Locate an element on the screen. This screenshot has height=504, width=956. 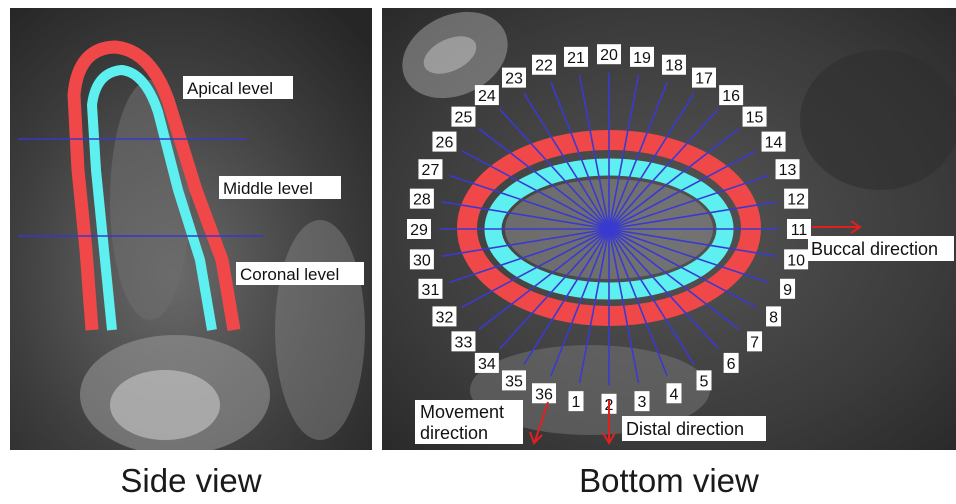
ray-number-label: 21 is located at coordinates (576, 58).